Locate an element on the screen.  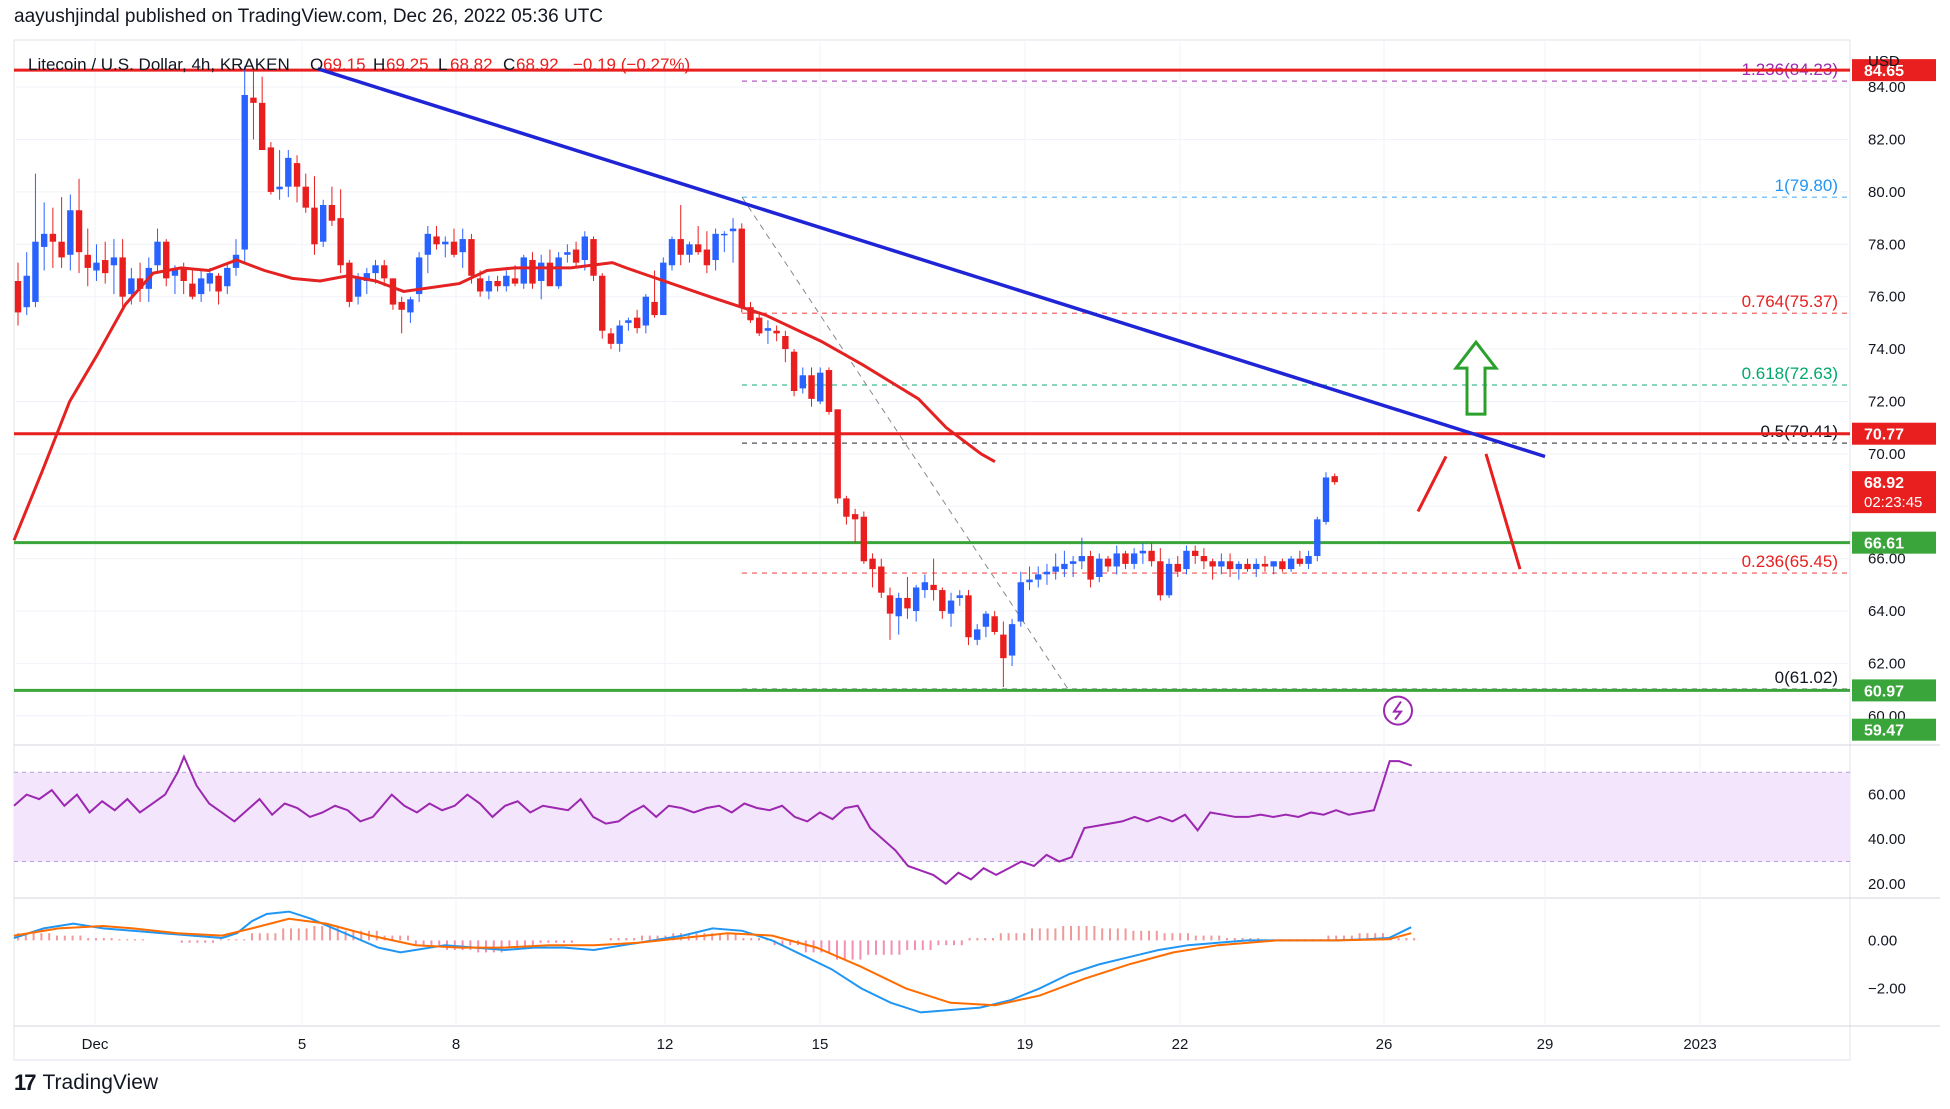
time-tick-label: 5 is located at coordinates (302, 1044).